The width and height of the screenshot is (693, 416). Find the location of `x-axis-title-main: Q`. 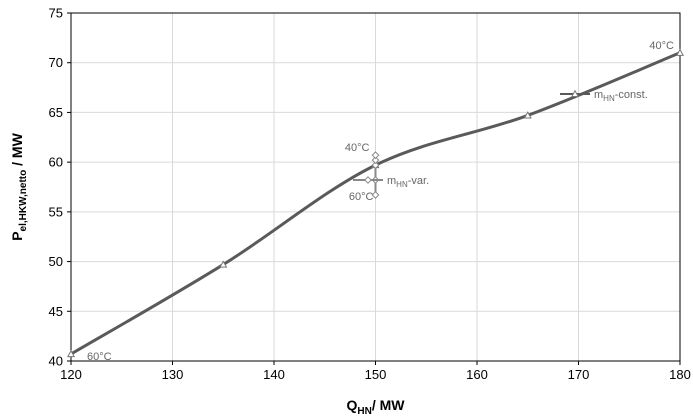

x-axis-title-main: Q is located at coordinates (352, 405).